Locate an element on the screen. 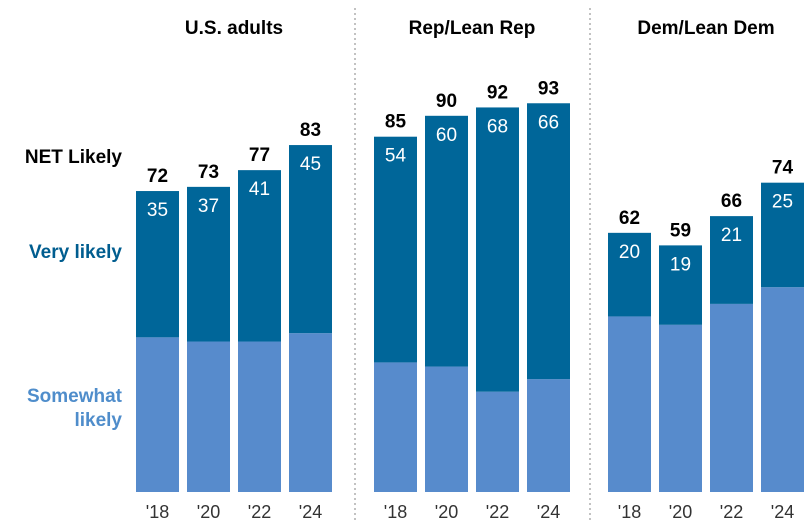 This screenshot has width=805, height=523. value-label-very: 19 is located at coordinates (680, 264).